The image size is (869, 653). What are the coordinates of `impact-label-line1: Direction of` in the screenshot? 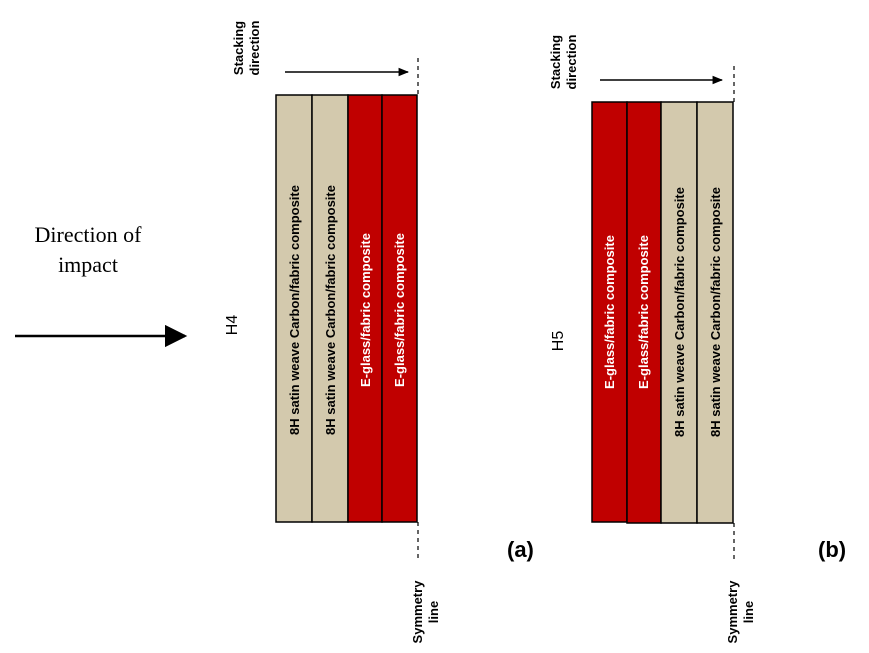 It's located at (89, 234).